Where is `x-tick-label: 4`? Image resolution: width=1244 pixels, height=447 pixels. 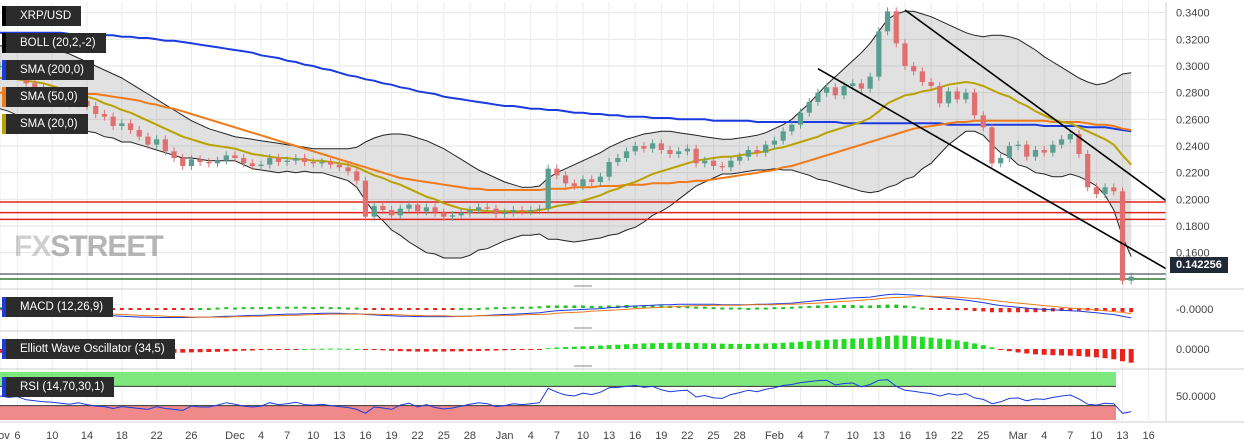 x-tick-label: 4 is located at coordinates (261, 436).